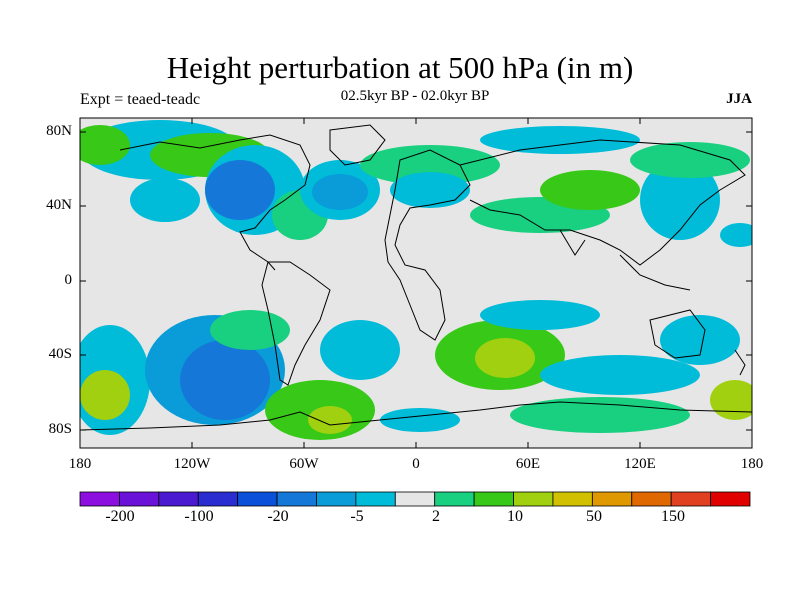 This screenshot has height=600, width=800. Describe the element at coordinates (59, 205) in the screenshot. I see `lat-label: 40N` at that location.